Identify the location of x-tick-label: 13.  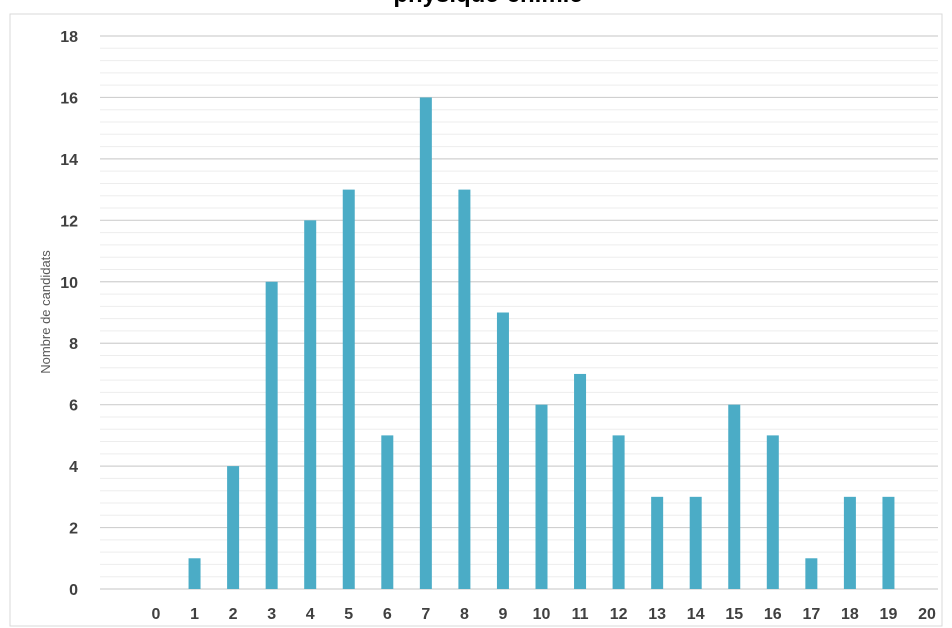
(657, 614).